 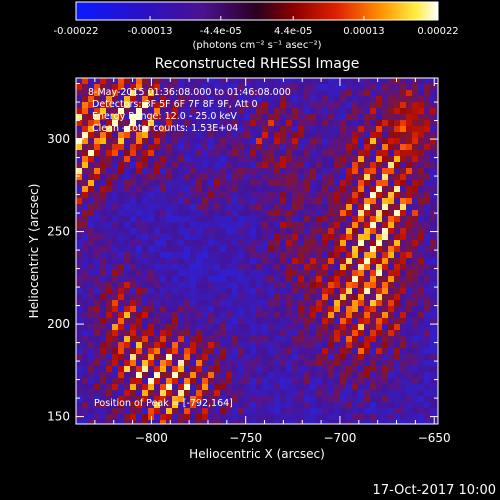 What do you see at coordinates (257, 454) in the screenshot?
I see `x-axis-label: Heliocentric X (arcsec)` at bounding box center [257, 454].